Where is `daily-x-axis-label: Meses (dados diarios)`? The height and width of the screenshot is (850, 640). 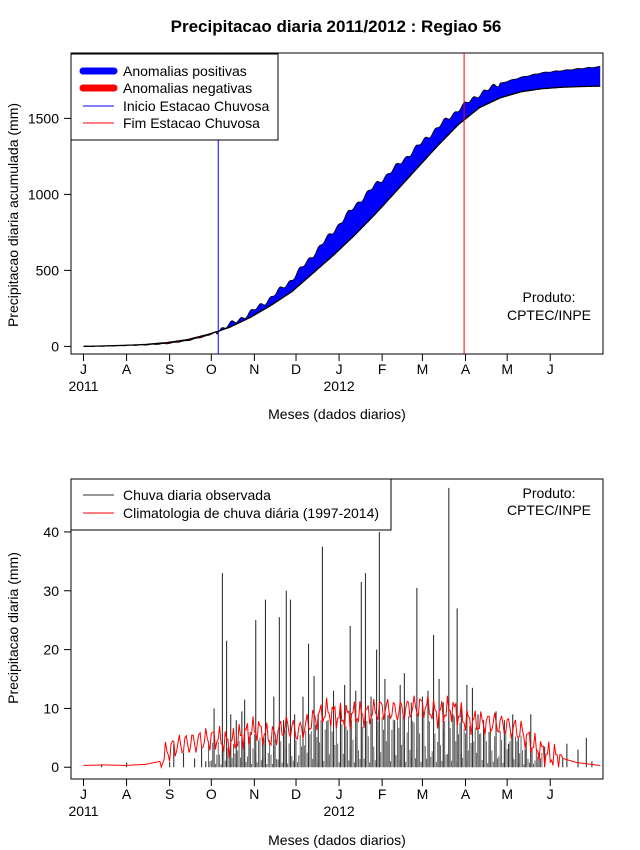 daily-x-axis-label: Meses (dados diarios) is located at coordinates (337, 840).